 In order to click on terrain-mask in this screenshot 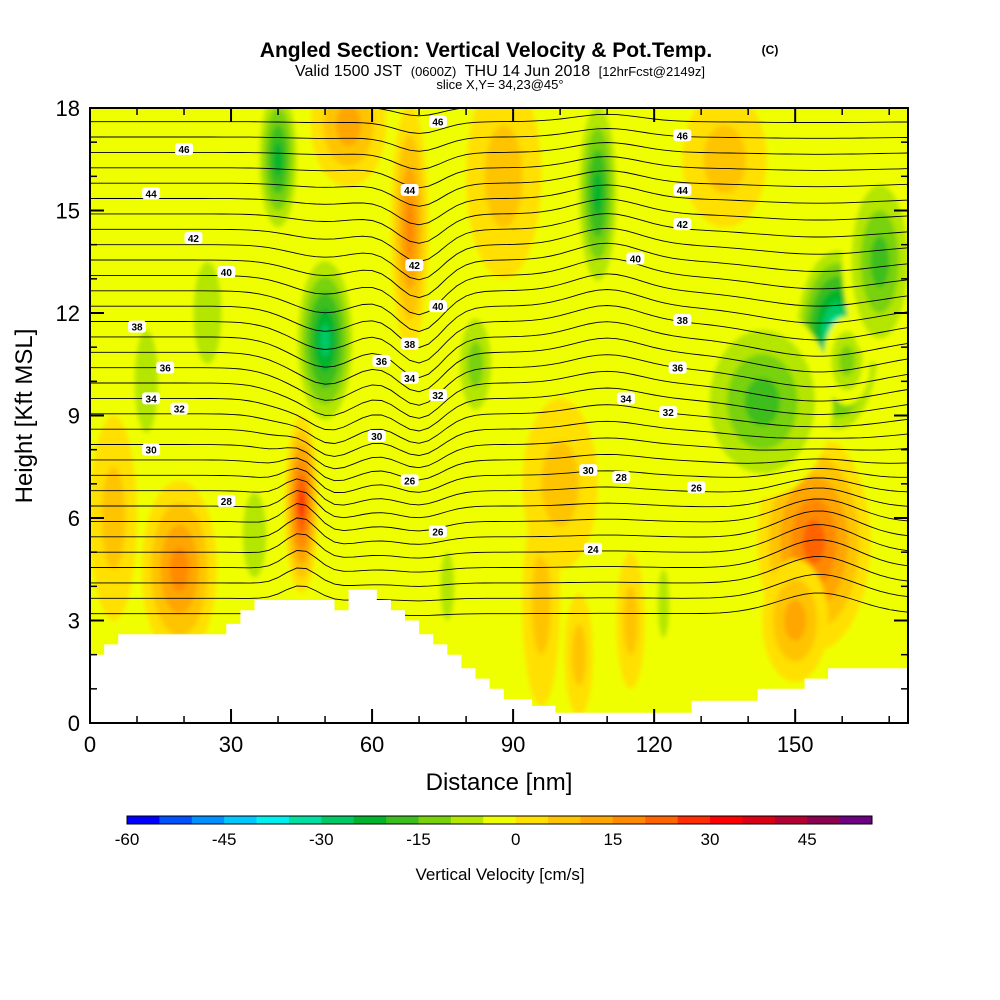, I will do `click(499, 656)`.